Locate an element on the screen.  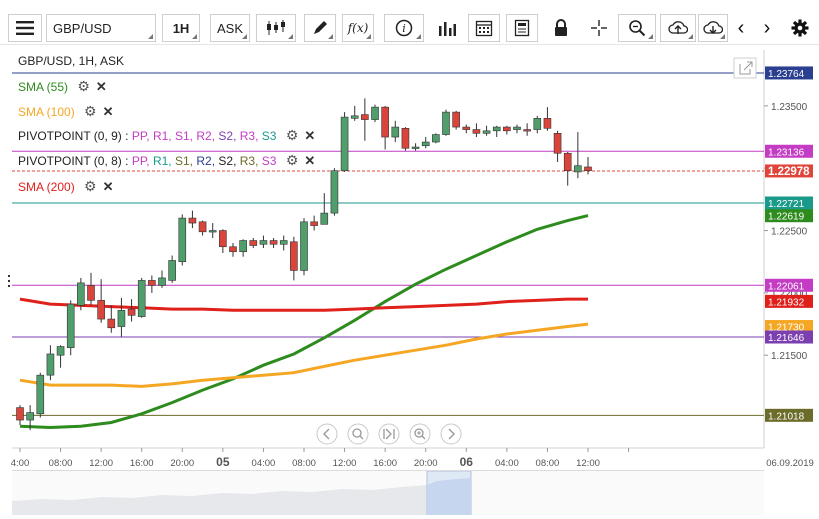
zoom-icon is located at coordinates (637, 28).